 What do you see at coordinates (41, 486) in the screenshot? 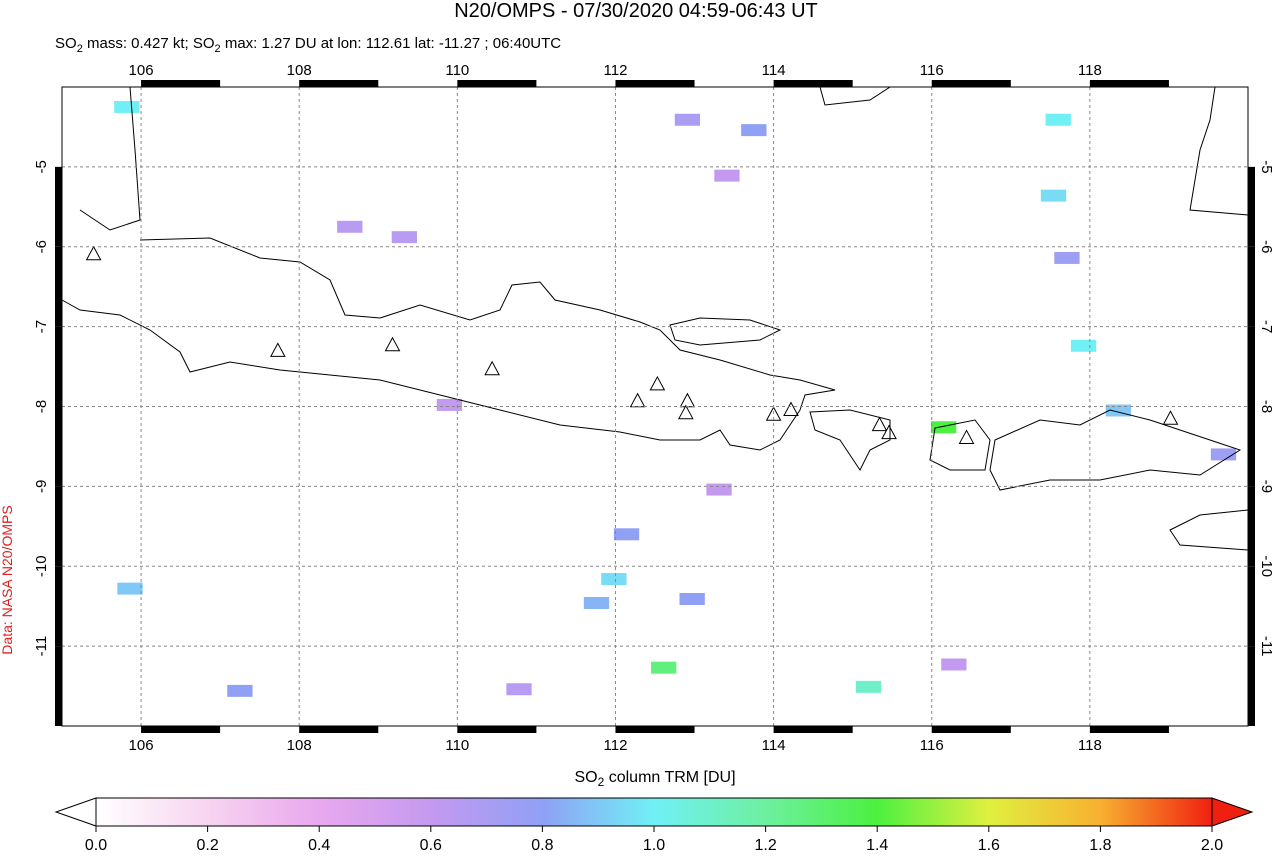
I see `y-tick-label: -9` at bounding box center [41, 486].